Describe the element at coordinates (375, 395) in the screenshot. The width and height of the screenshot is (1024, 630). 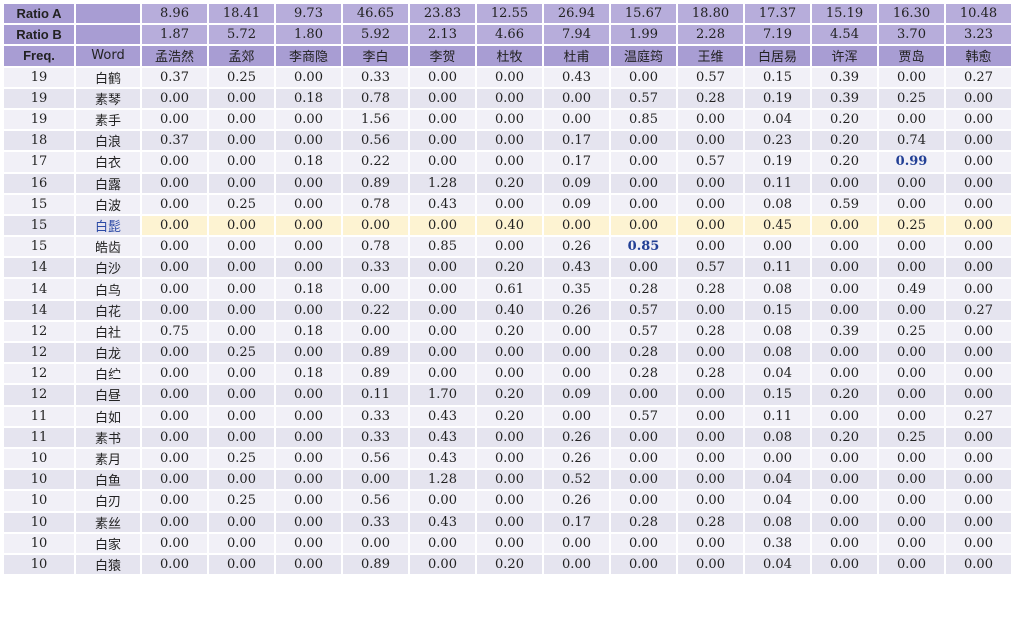
I see `value-cell: 0.11` at that location.